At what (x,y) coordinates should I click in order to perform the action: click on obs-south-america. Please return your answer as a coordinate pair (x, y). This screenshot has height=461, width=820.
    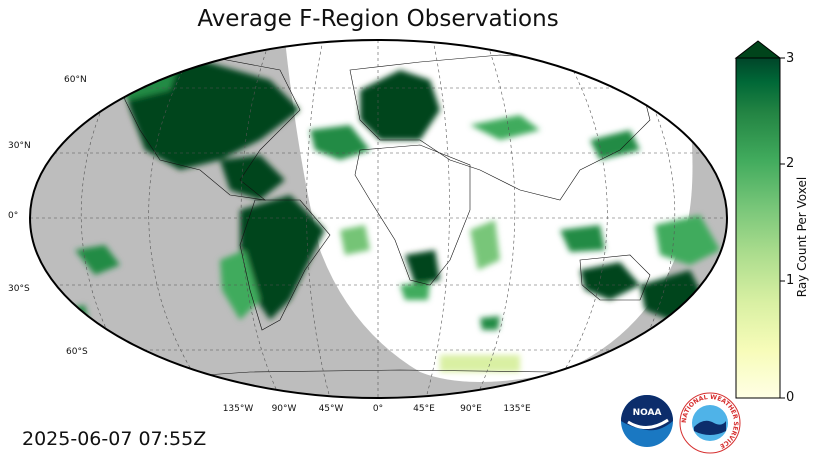
    Looking at the image, I should click on (282, 257).